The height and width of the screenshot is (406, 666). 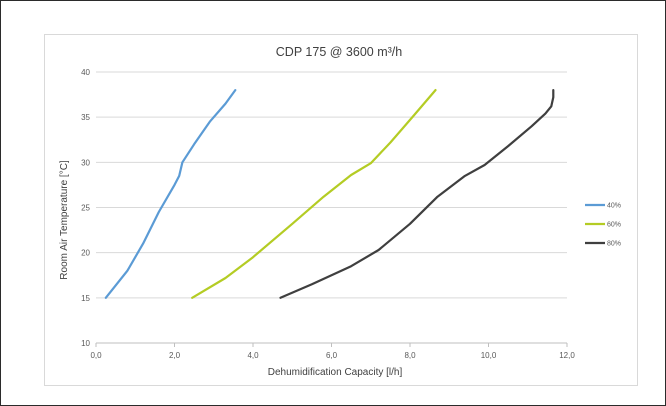 What do you see at coordinates (603, 225) in the screenshot?
I see `legend: 40% 60% 80%` at bounding box center [603, 225].